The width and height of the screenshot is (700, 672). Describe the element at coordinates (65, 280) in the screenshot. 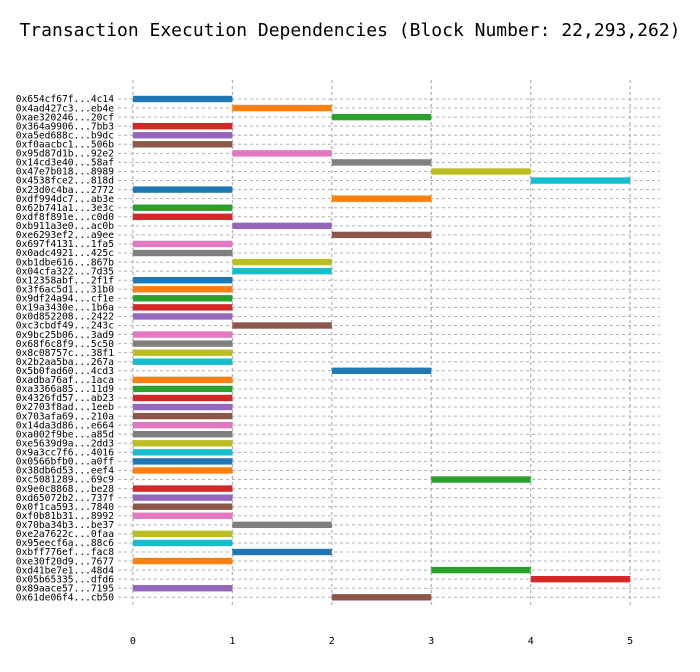

I see `y-tick-label: 0x12358abf...2f1f` at that location.